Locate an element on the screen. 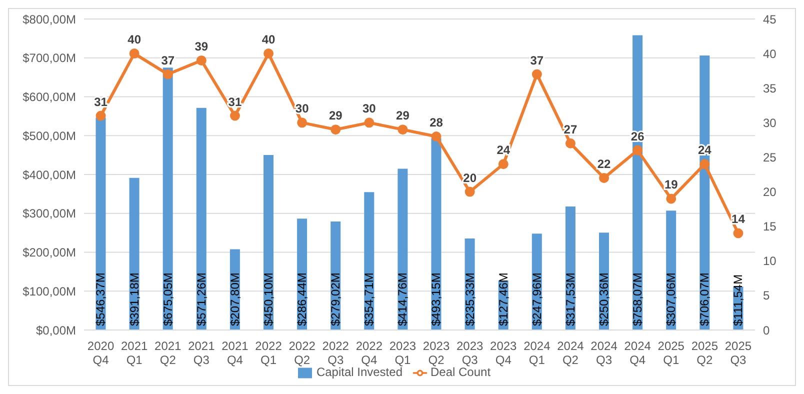 This screenshot has width=804, height=394. data-label: $250,36M is located at coordinates (603, 299).